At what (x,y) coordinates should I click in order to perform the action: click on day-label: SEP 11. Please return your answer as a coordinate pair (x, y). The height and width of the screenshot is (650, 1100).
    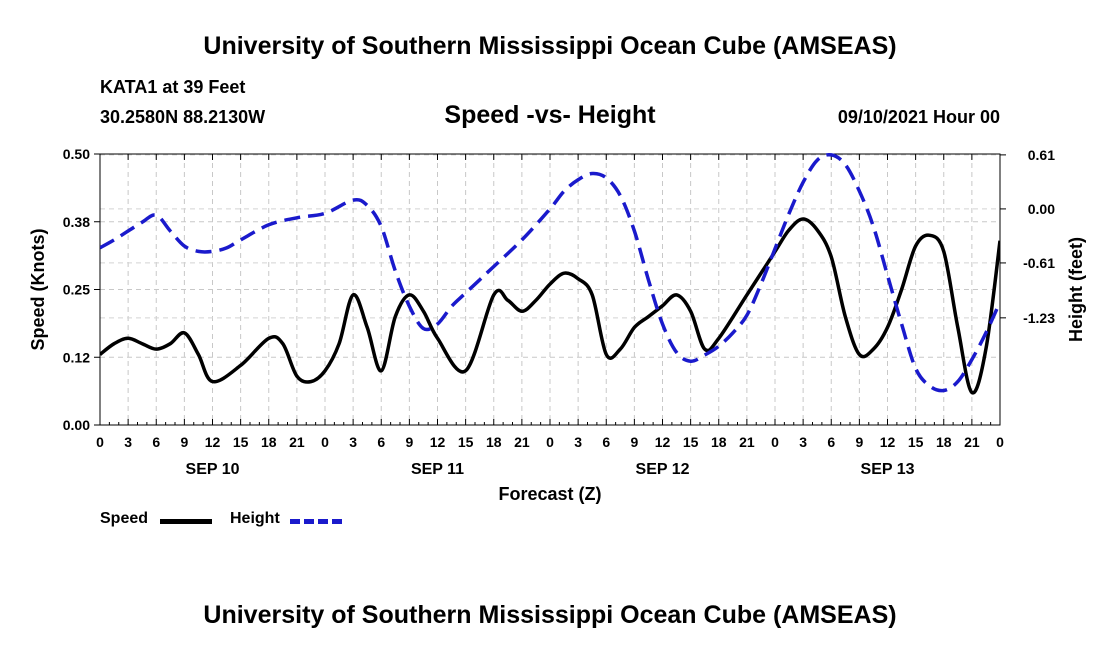
    Looking at the image, I should click on (437, 469).